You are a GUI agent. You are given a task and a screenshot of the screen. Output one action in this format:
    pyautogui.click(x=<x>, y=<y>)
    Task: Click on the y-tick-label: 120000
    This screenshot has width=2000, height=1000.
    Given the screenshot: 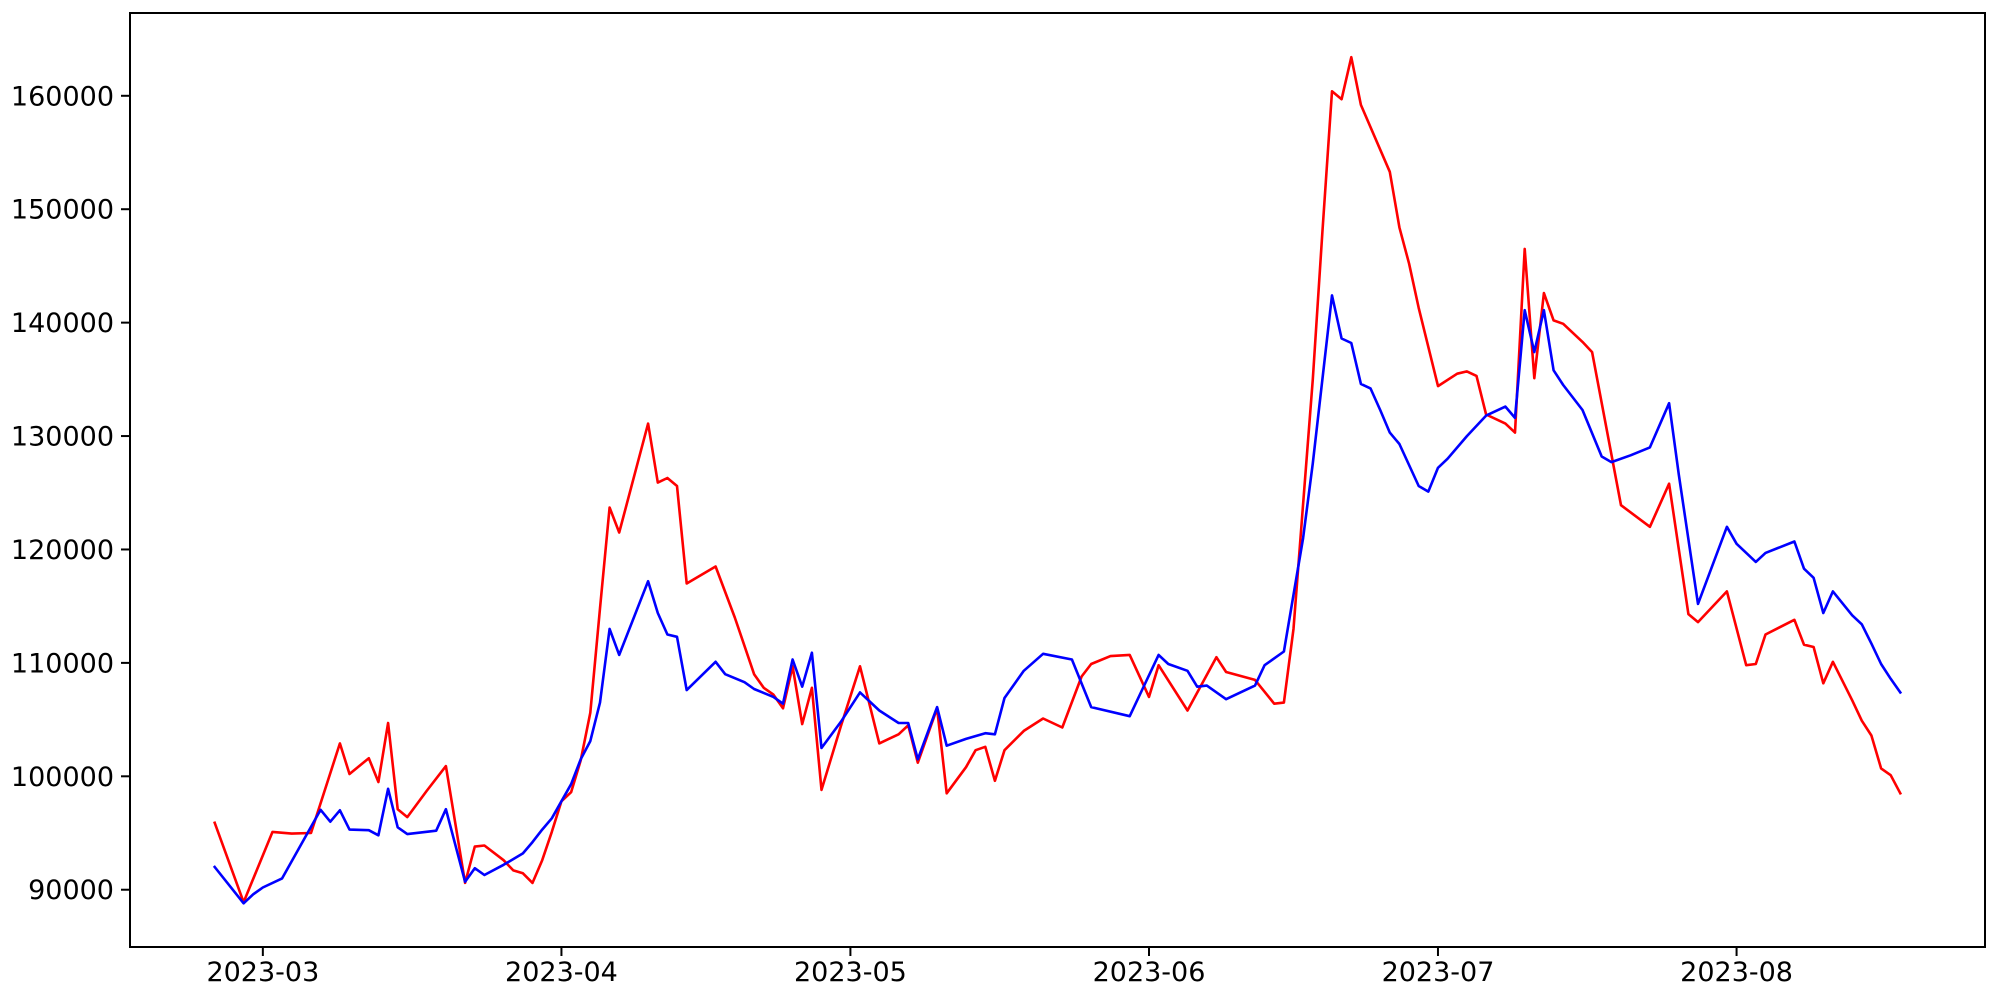 What is the action you would take?
    pyautogui.click(x=62, y=550)
    